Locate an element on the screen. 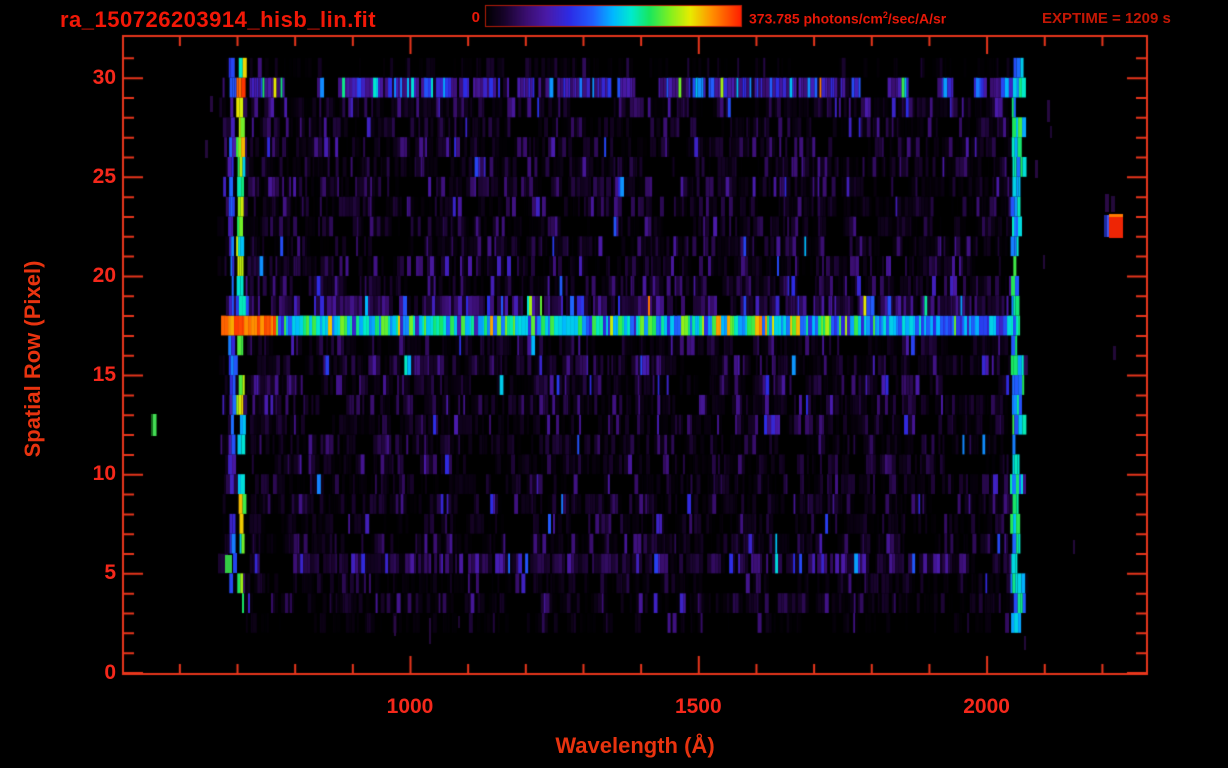  y-tick-label: 10 is located at coordinates (104, 474).